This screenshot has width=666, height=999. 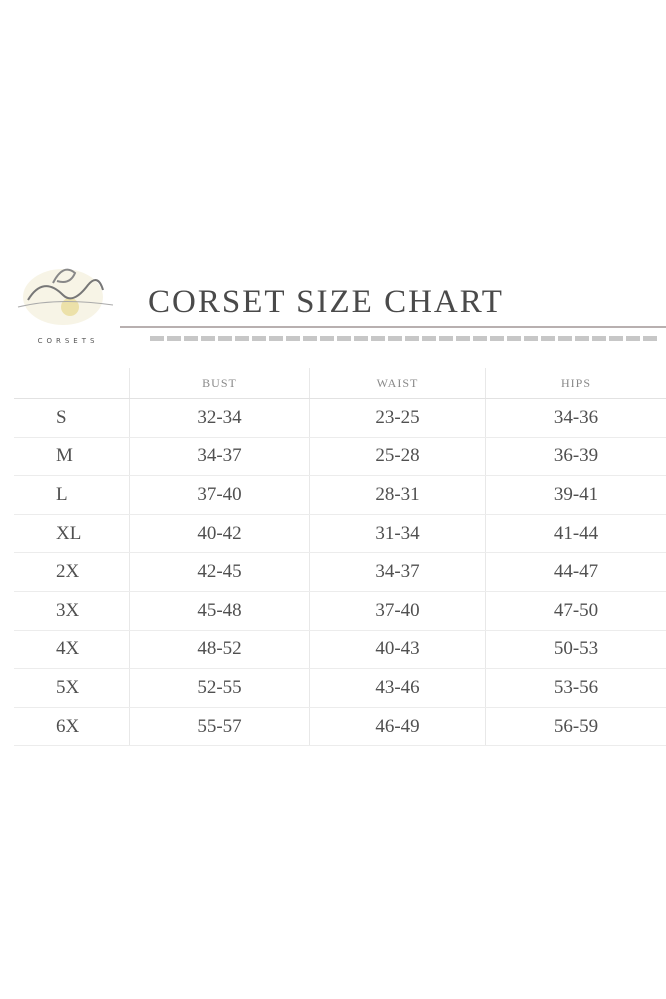 What do you see at coordinates (398, 418) in the screenshot?
I see `cell-waist: 23-25` at bounding box center [398, 418].